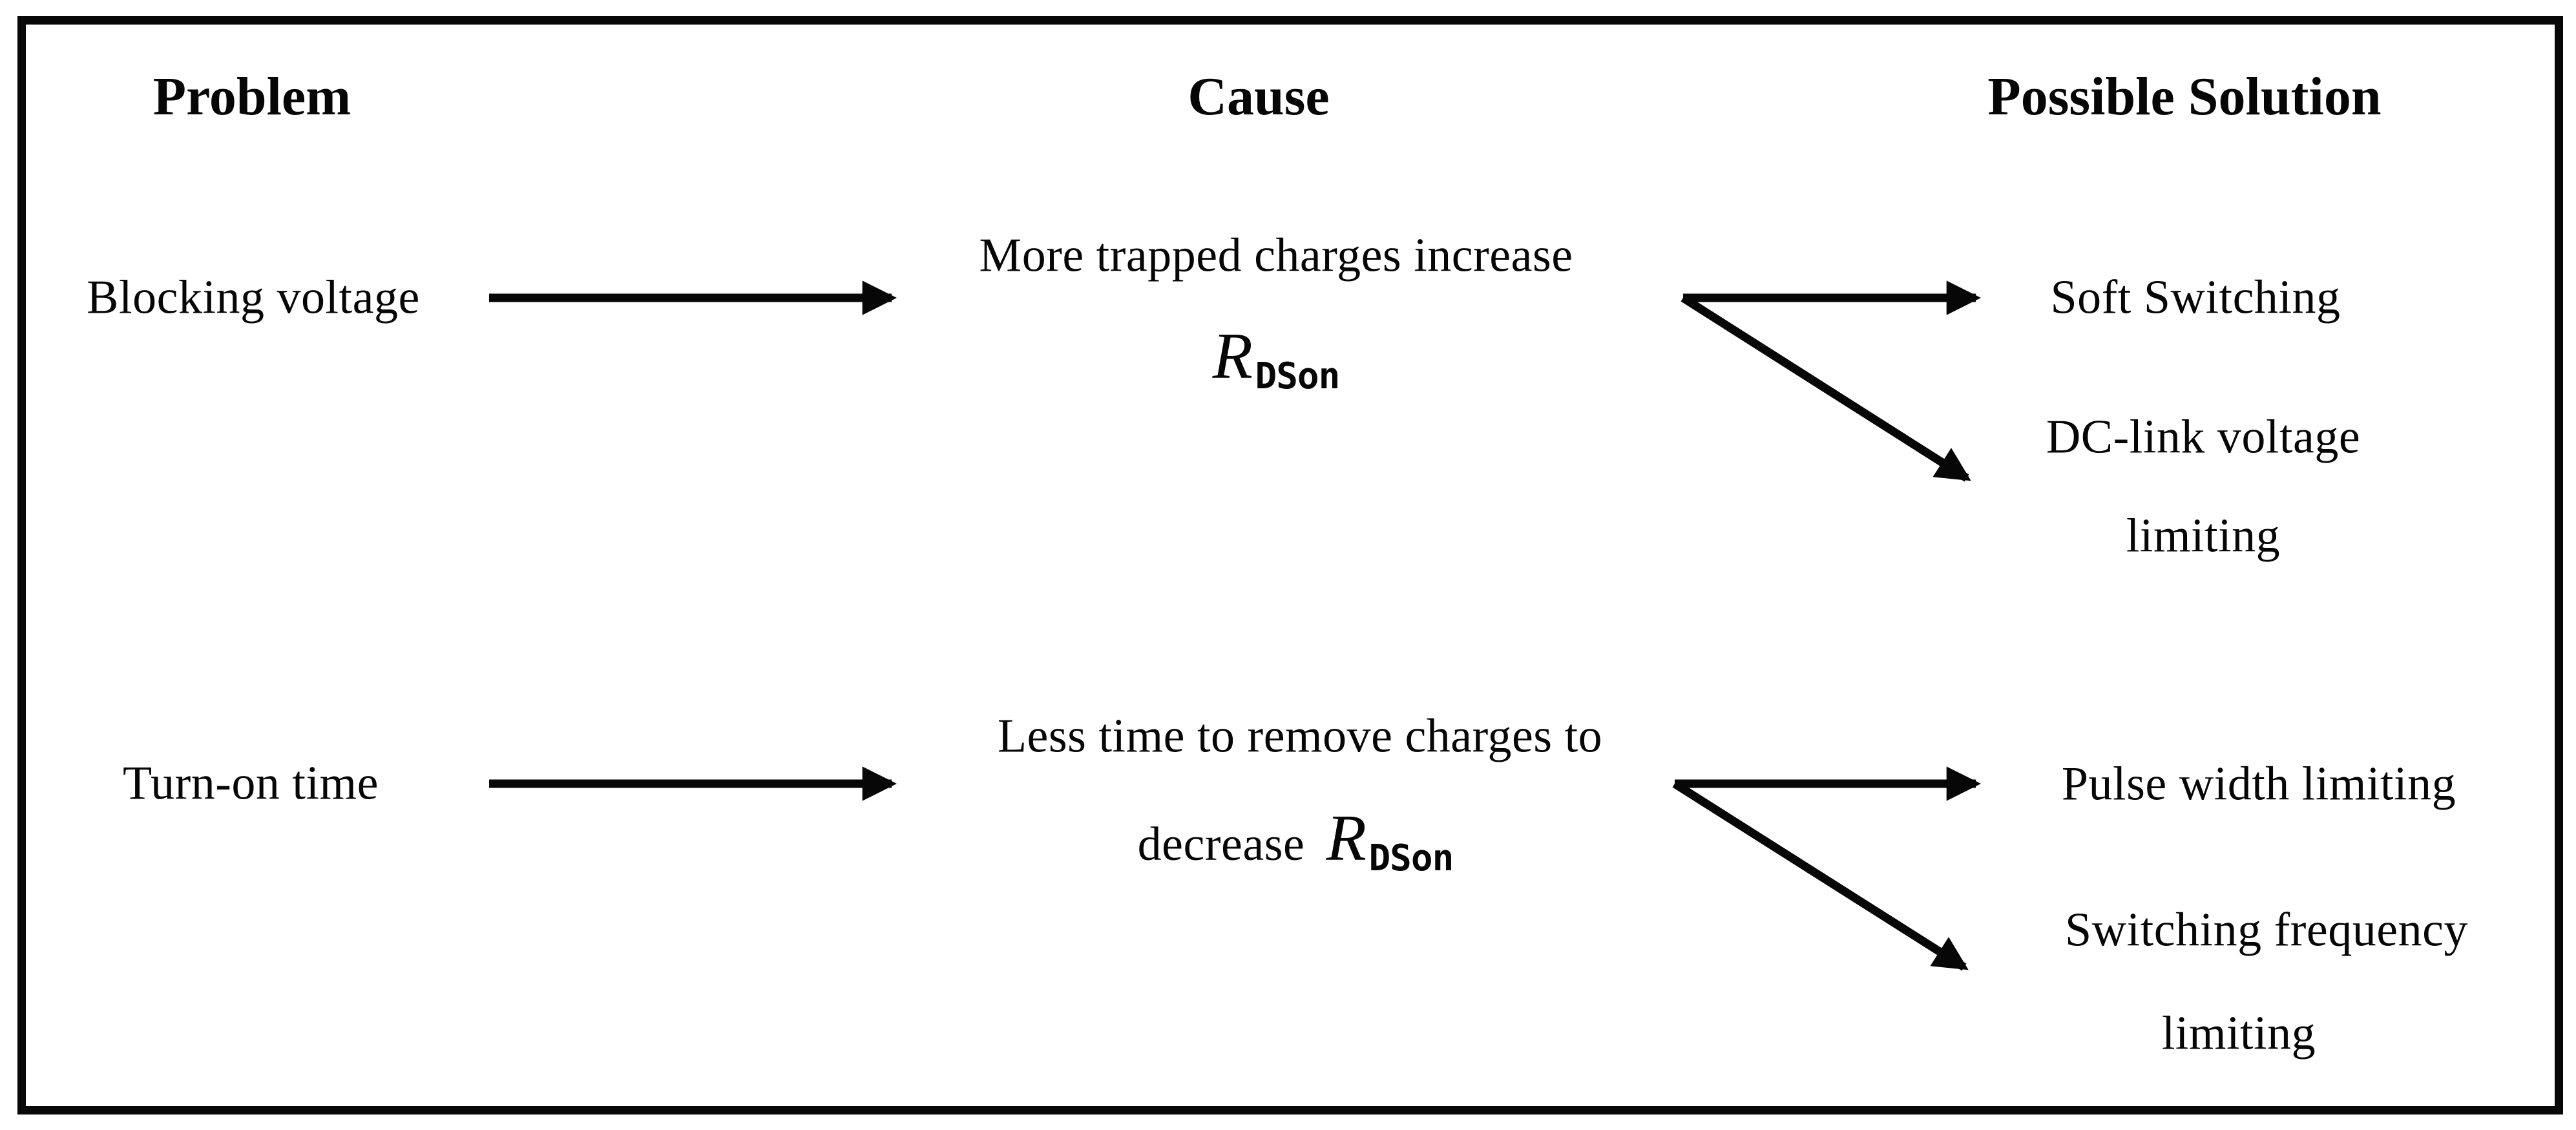 The width and height of the screenshot is (2576, 1130). What do you see at coordinates (251, 783) in the screenshot?
I see `problem-label-turn-on-time: Turn-on time` at bounding box center [251, 783].